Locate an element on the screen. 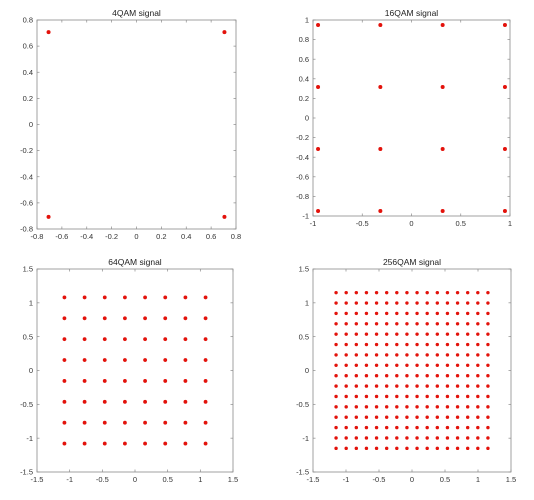  chart-title-64qam: 64QAM signal is located at coordinates (134, 262).